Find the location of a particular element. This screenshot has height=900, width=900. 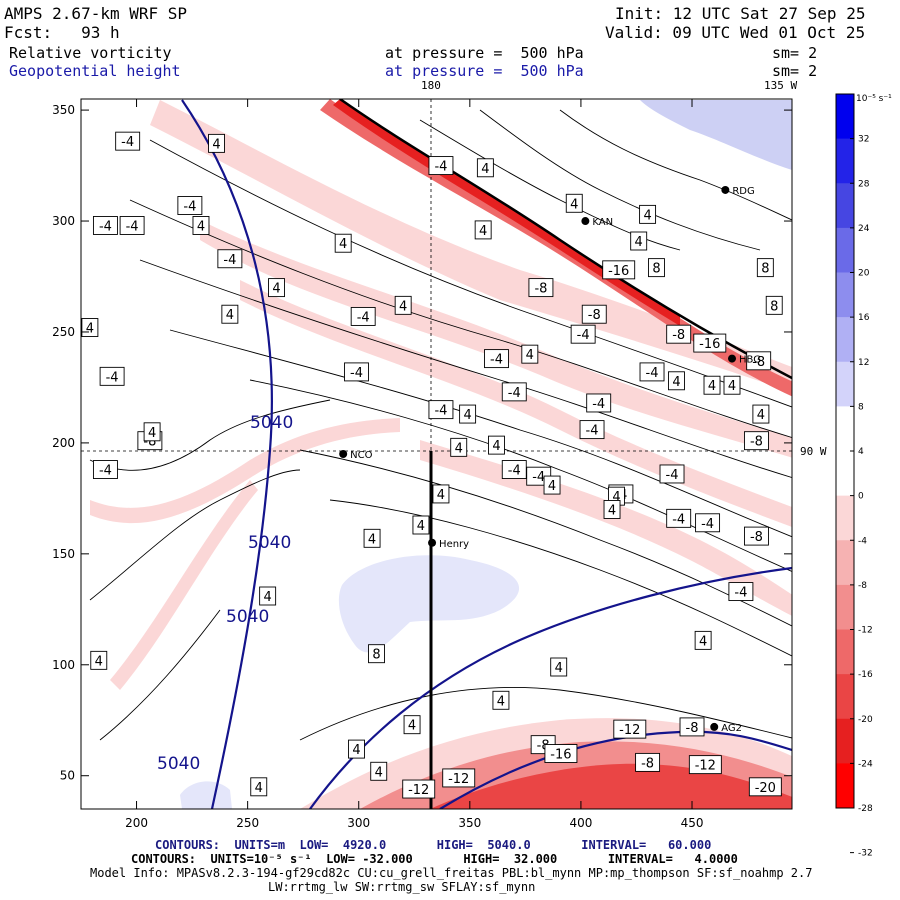

station-dot is located at coordinates (732, 358).